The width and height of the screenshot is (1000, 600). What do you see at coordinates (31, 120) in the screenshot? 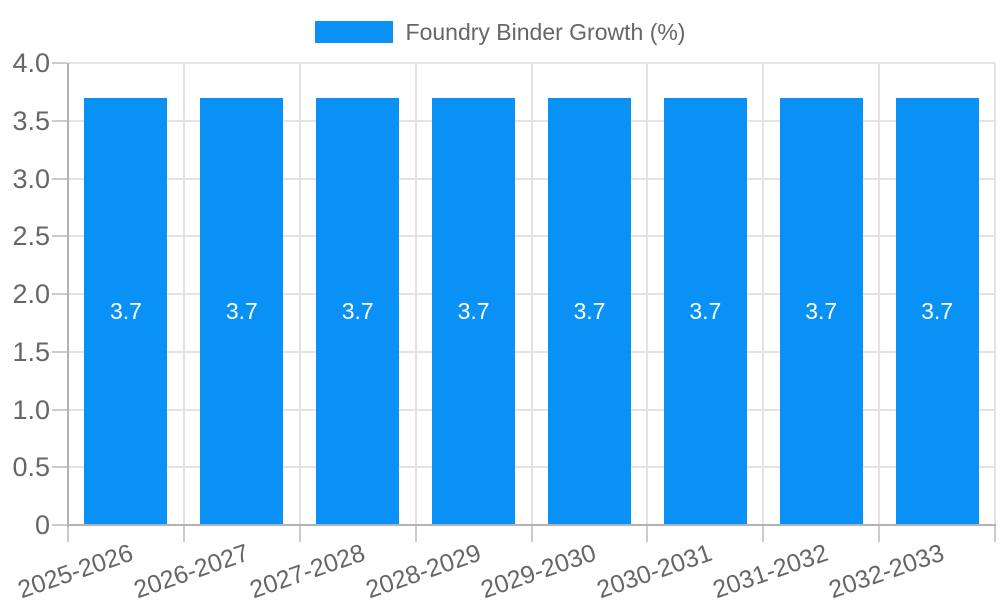
I see `y-axis-tick-label: 3.5` at bounding box center [31, 120].